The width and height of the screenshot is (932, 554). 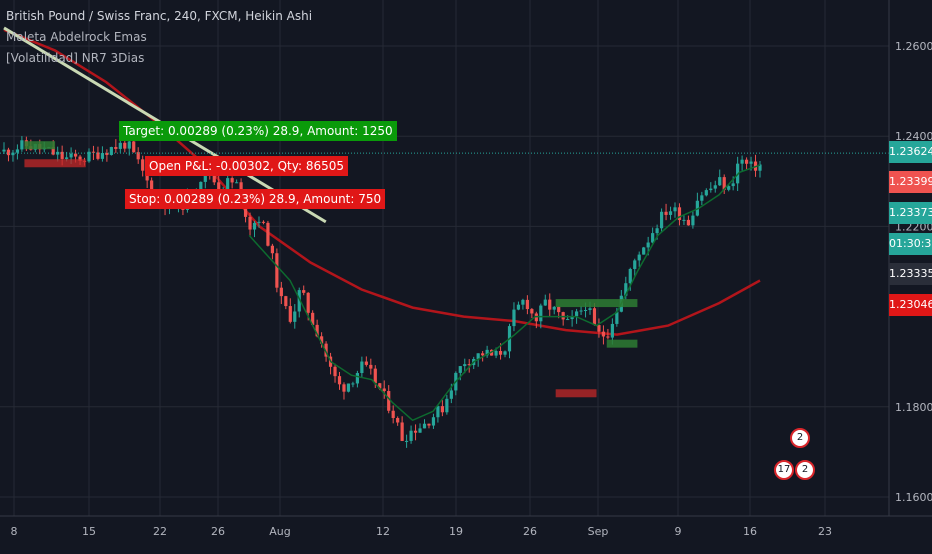 I want to click on x-tick-label: 12, so click(x=383, y=531).